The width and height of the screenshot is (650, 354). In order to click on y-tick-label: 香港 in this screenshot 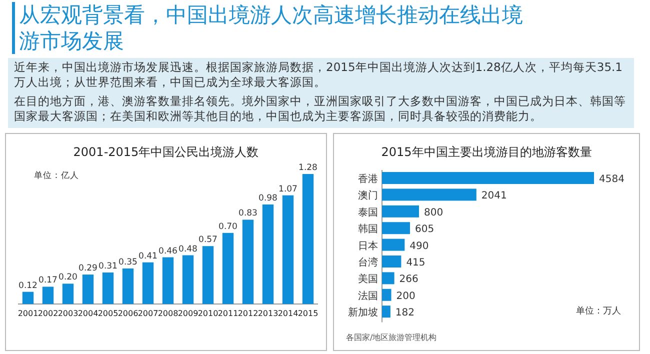, I will do `click(368, 179)`.